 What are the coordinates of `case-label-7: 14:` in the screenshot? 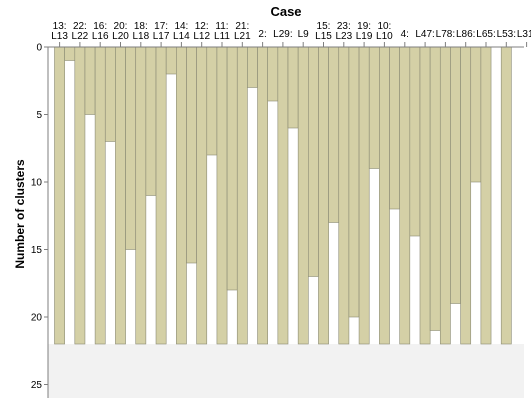 It's located at (181, 26).